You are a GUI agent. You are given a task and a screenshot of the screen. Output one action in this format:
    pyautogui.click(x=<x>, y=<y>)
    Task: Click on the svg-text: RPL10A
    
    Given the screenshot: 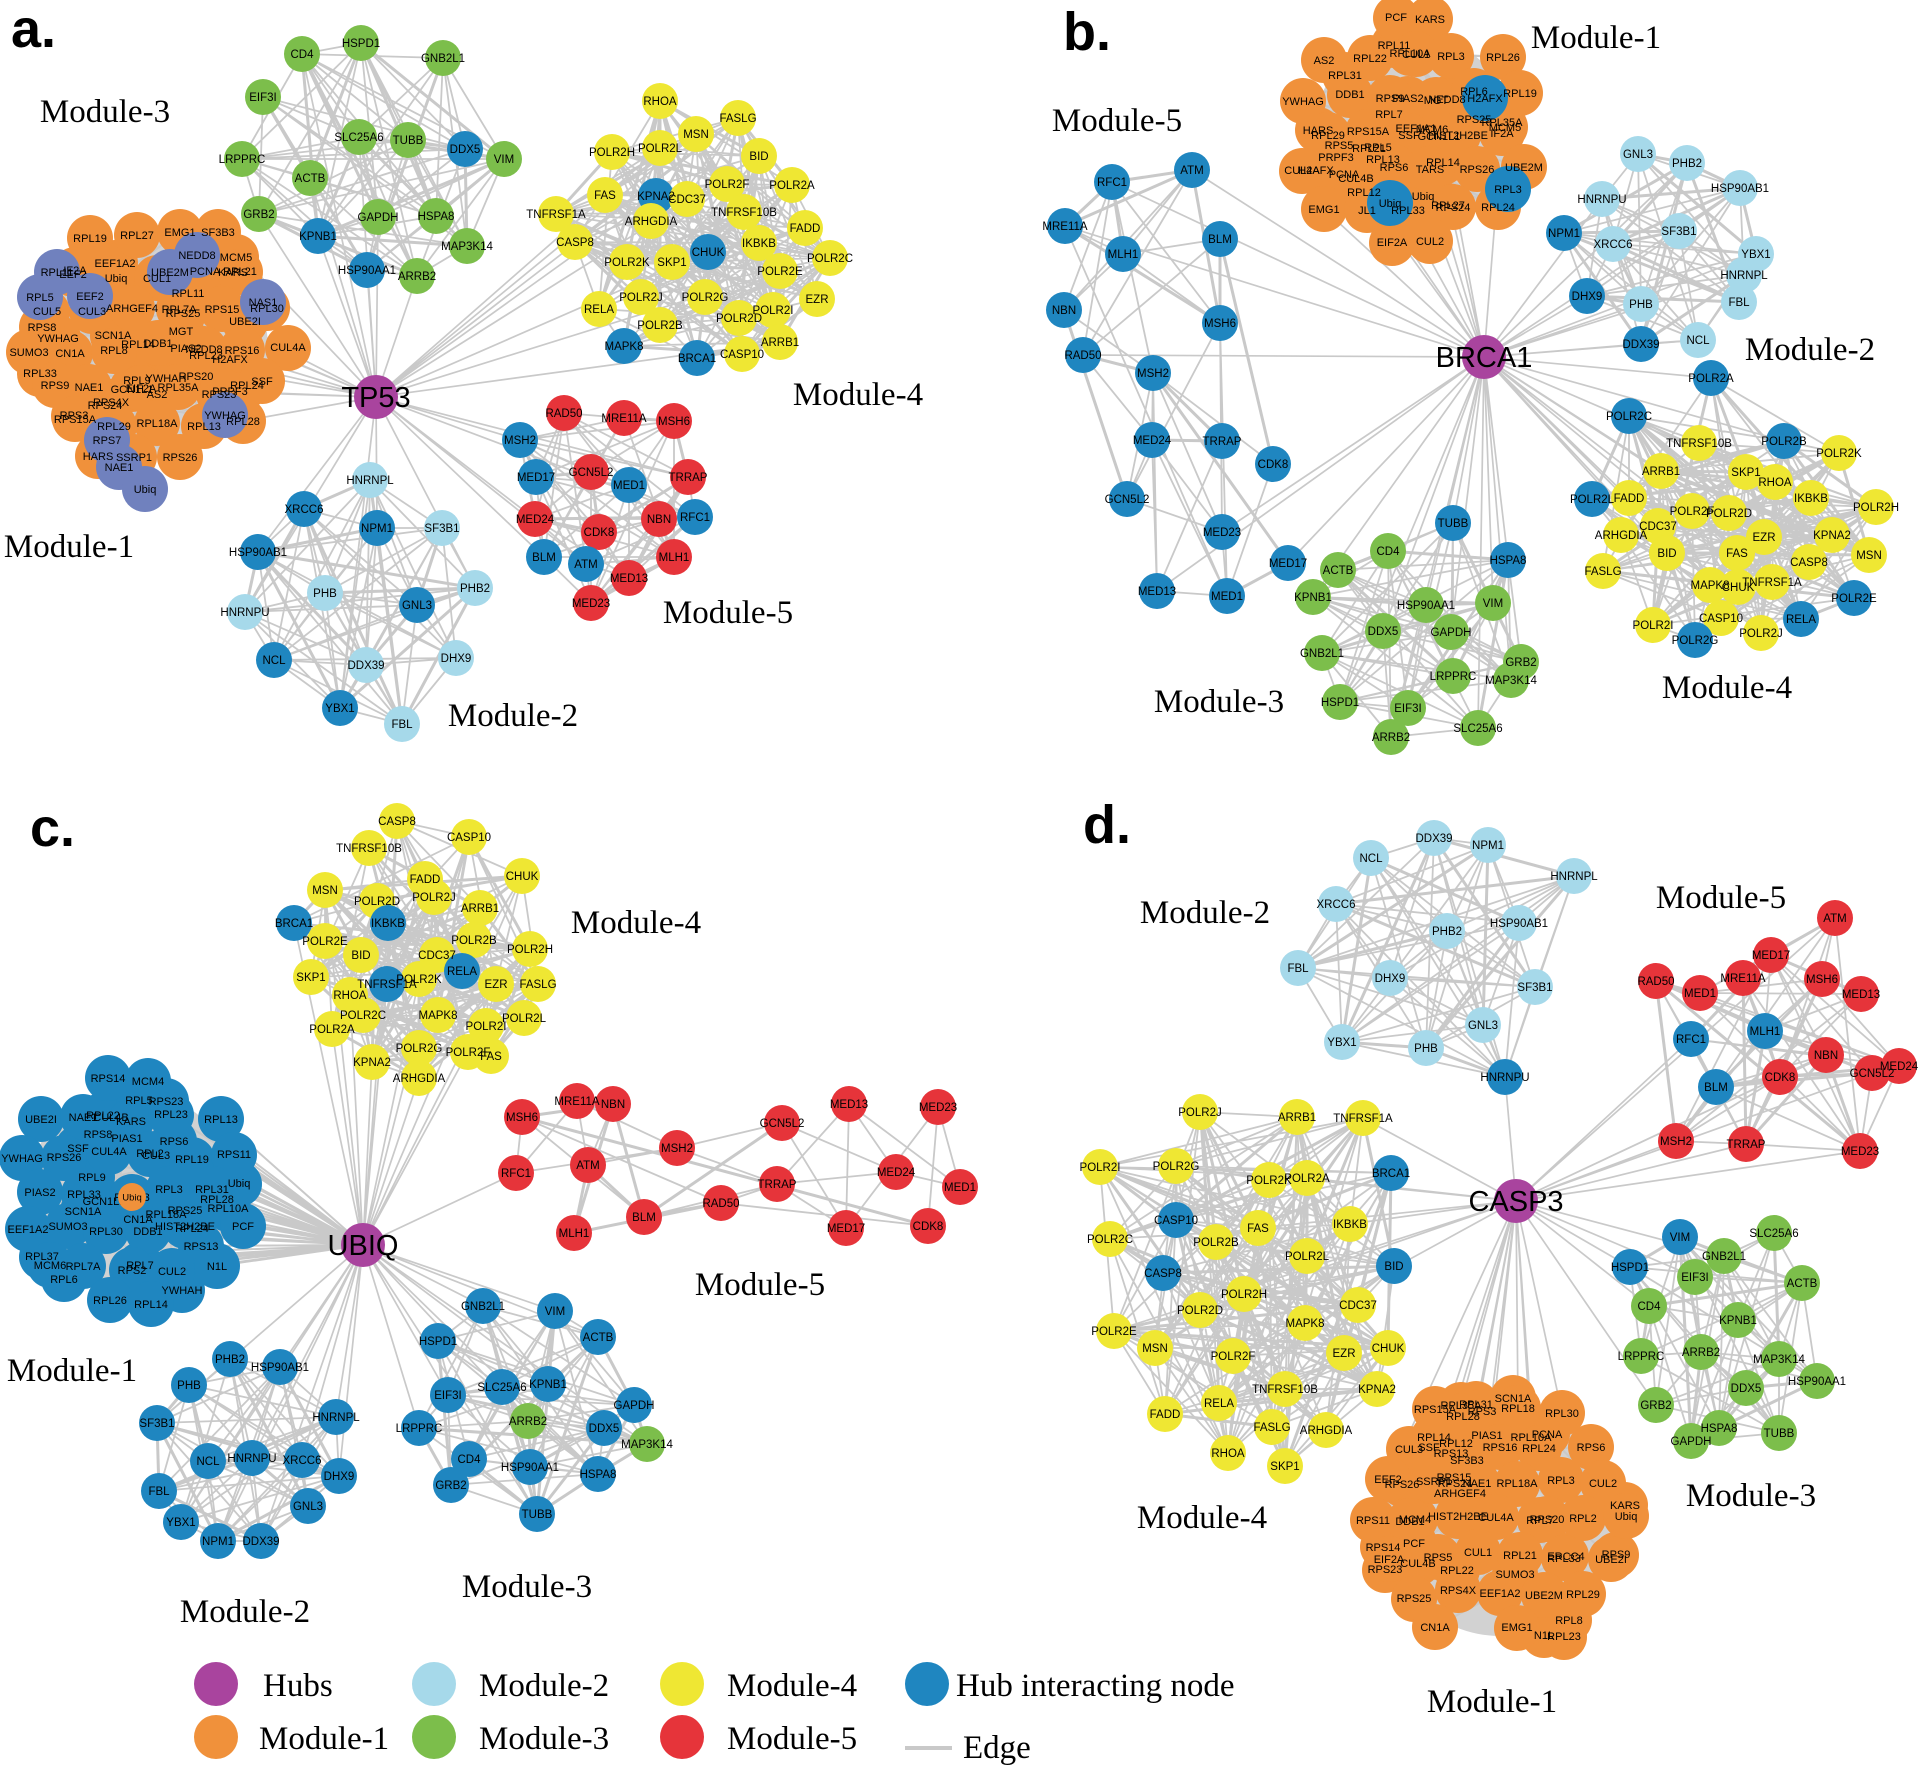 What is the action you would take?
    pyautogui.click(x=1532, y=1438)
    